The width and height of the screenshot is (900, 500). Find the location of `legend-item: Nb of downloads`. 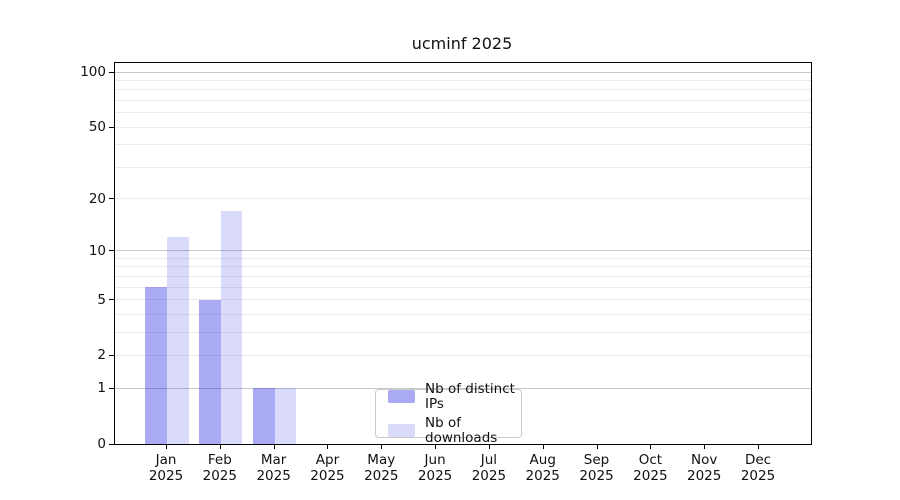

legend-item: Nb of downloads is located at coordinates (454, 430).